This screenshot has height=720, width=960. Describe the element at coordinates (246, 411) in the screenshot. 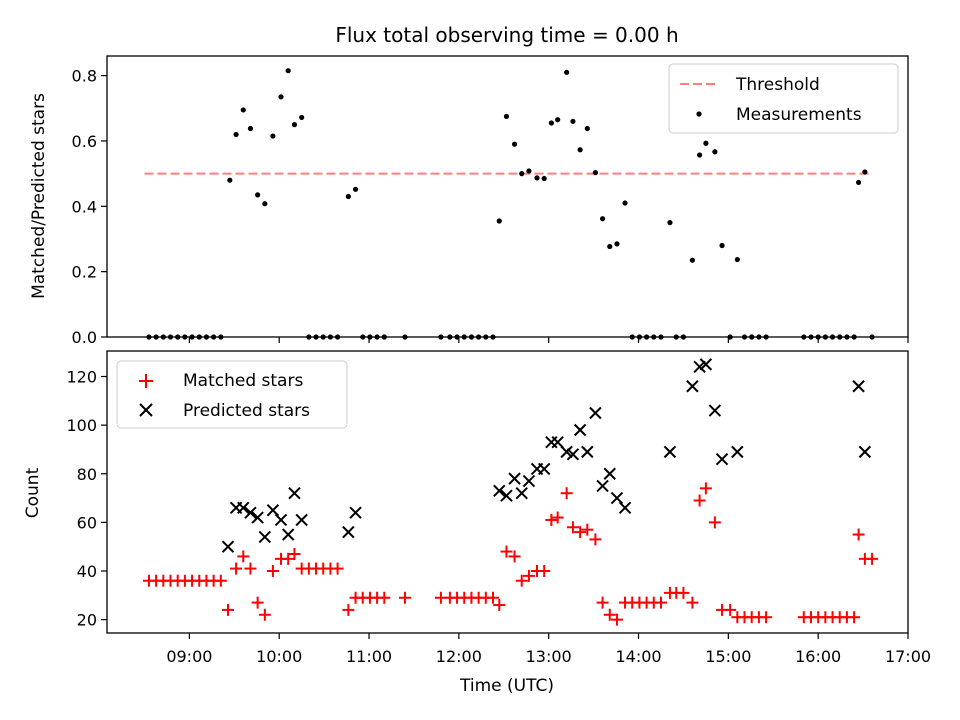

I see `legend-predicted-label: Predicted stars` at that location.